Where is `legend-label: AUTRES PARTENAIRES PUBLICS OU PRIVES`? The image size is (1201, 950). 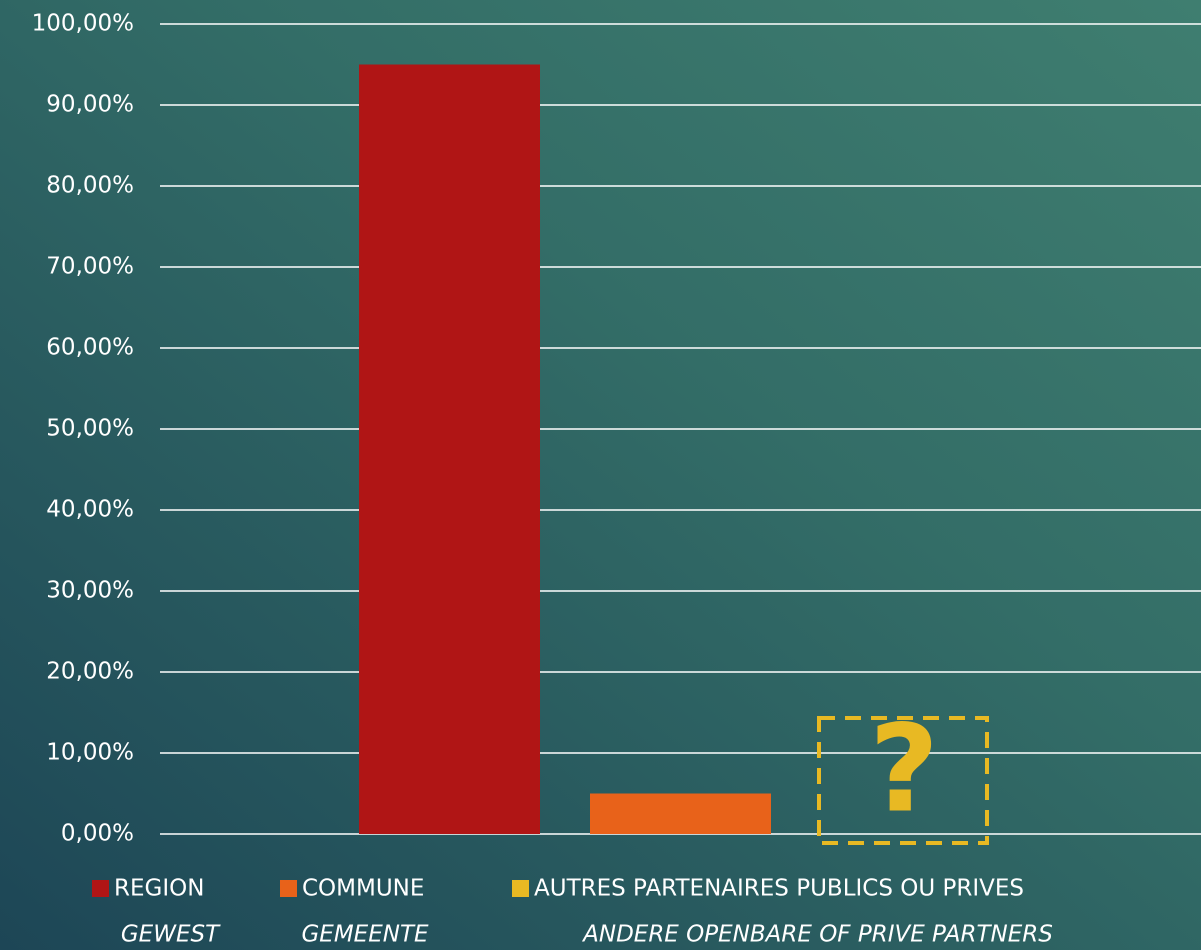 legend-label: AUTRES PARTENAIRES PUBLICS OU PRIVES is located at coordinates (779, 889).